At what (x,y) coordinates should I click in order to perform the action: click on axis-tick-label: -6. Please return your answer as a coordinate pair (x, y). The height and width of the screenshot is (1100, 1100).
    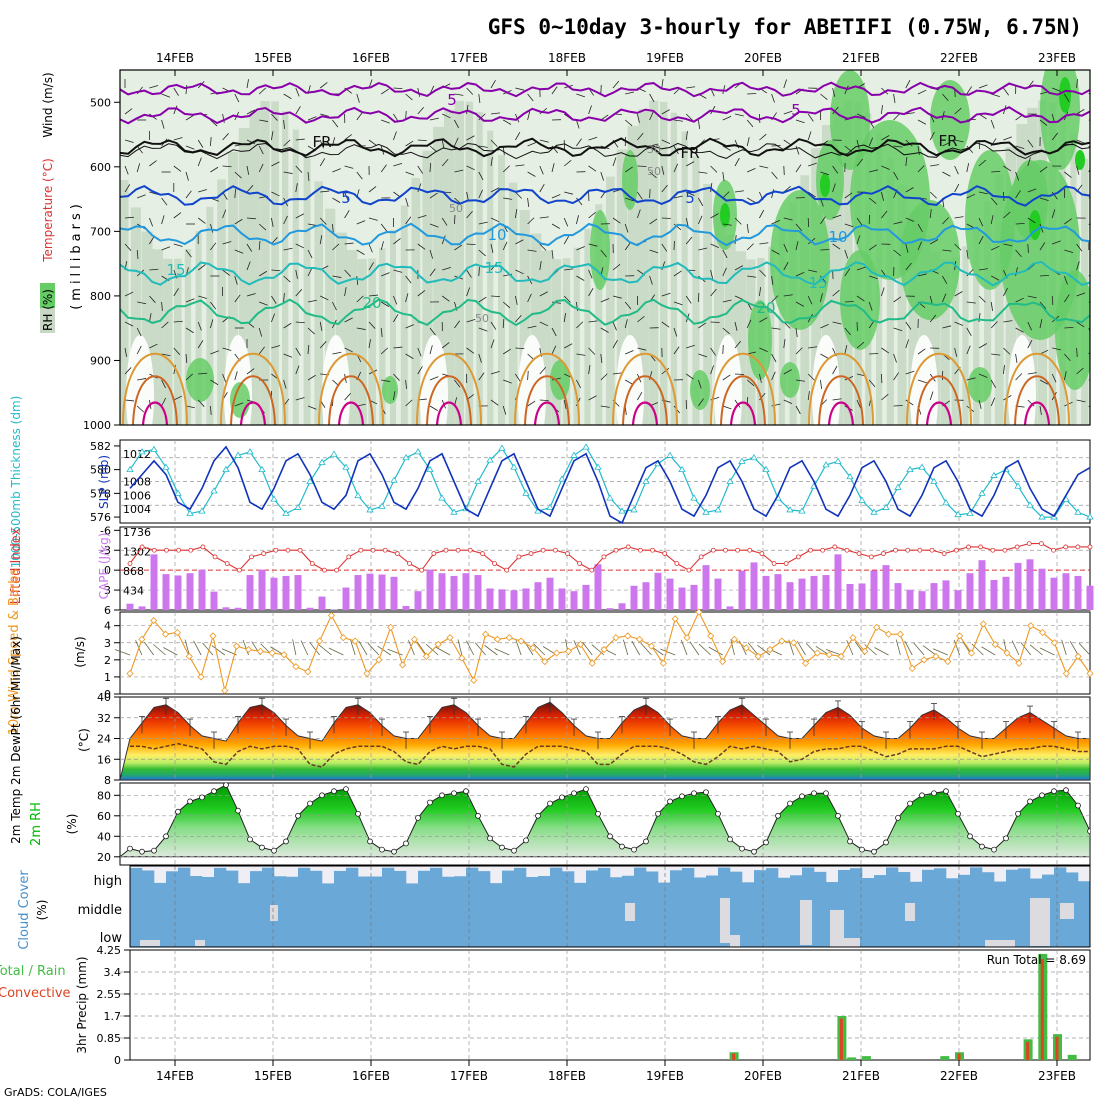
    Looking at the image, I should click on (105, 530).